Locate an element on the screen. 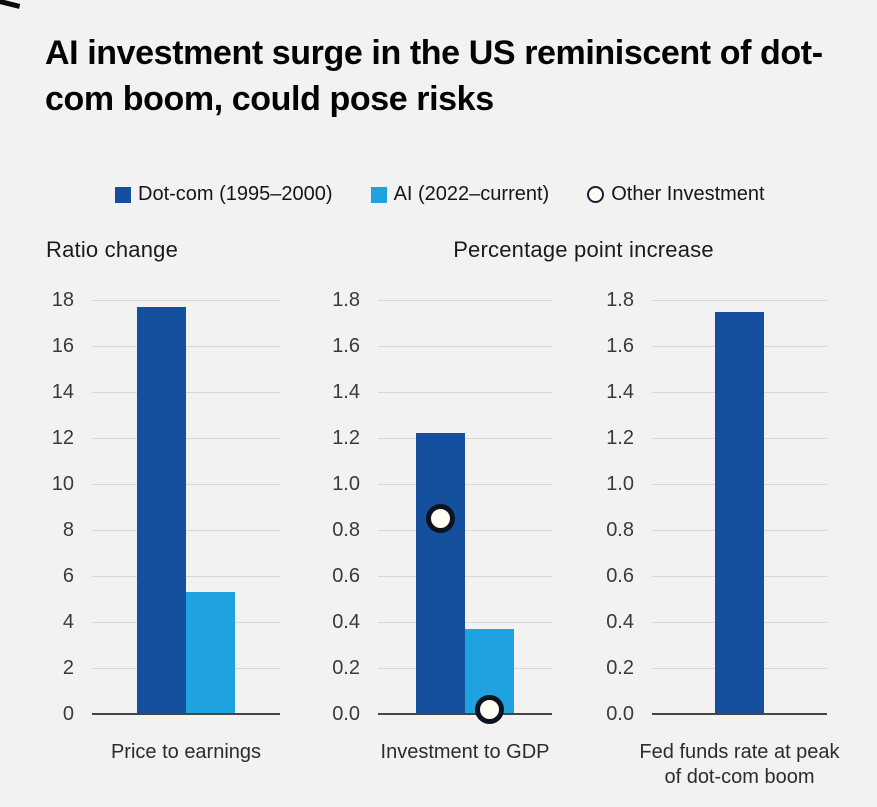 Image resolution: width=877 pixels, height=807 pixels. legend-item-ai-2022-current: AI (2022–current) is located at coordinates (460, 194).